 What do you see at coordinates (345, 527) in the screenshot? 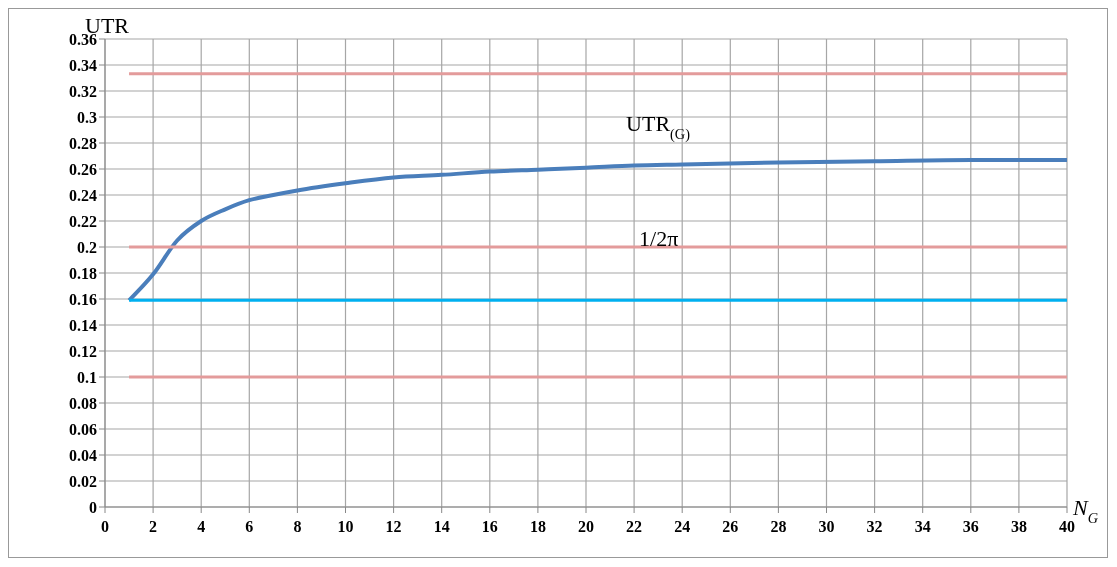
I see `x-tick-label: 10` at bounding box center [345, 527].